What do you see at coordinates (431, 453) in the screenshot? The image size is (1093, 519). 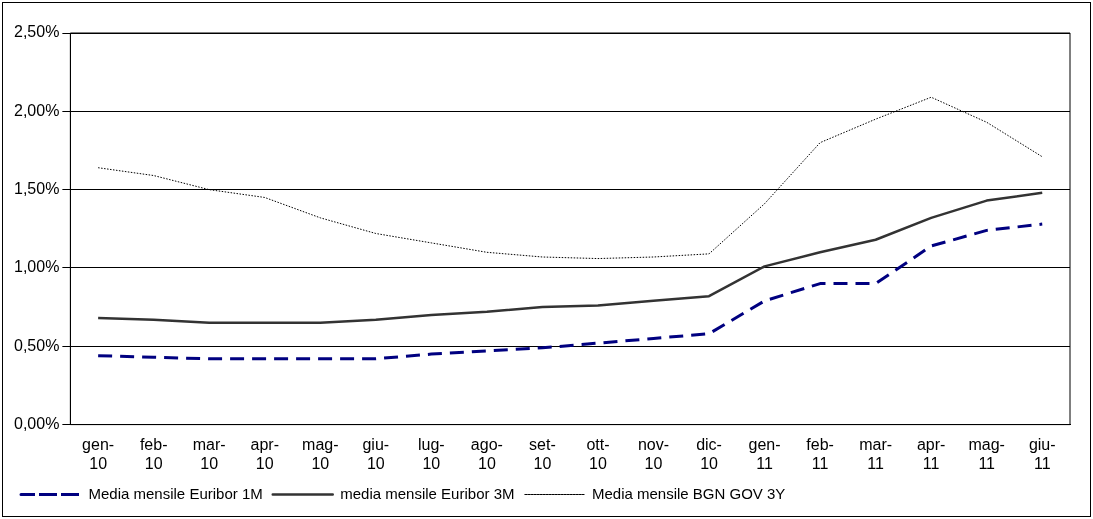 I see `x-tick-label: lug-10` at bounding box center [431, 453].